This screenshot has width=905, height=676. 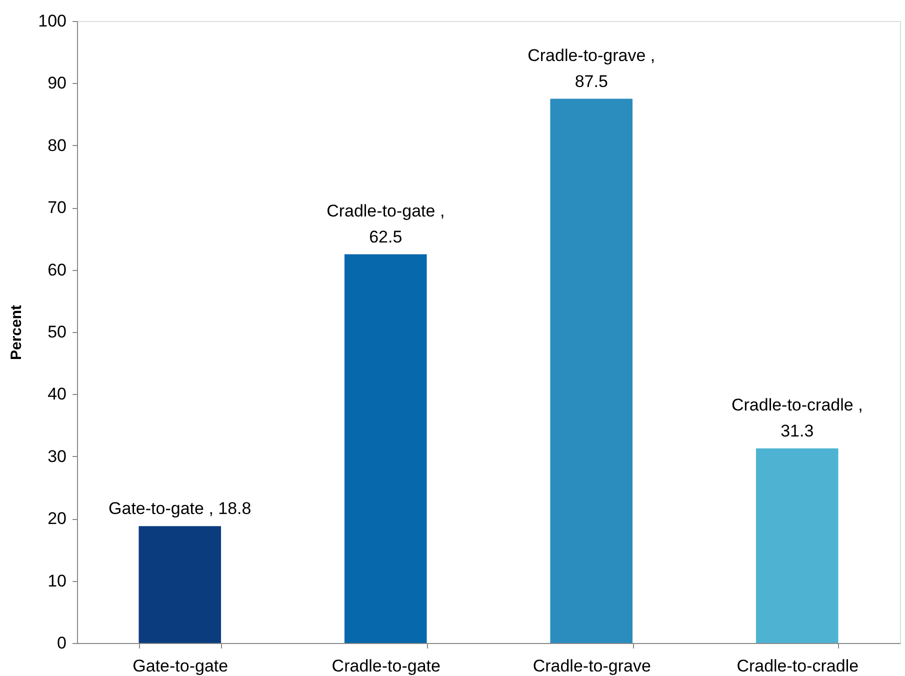 I want to click on y-tick-label: 30, so click(x=57, y=456).